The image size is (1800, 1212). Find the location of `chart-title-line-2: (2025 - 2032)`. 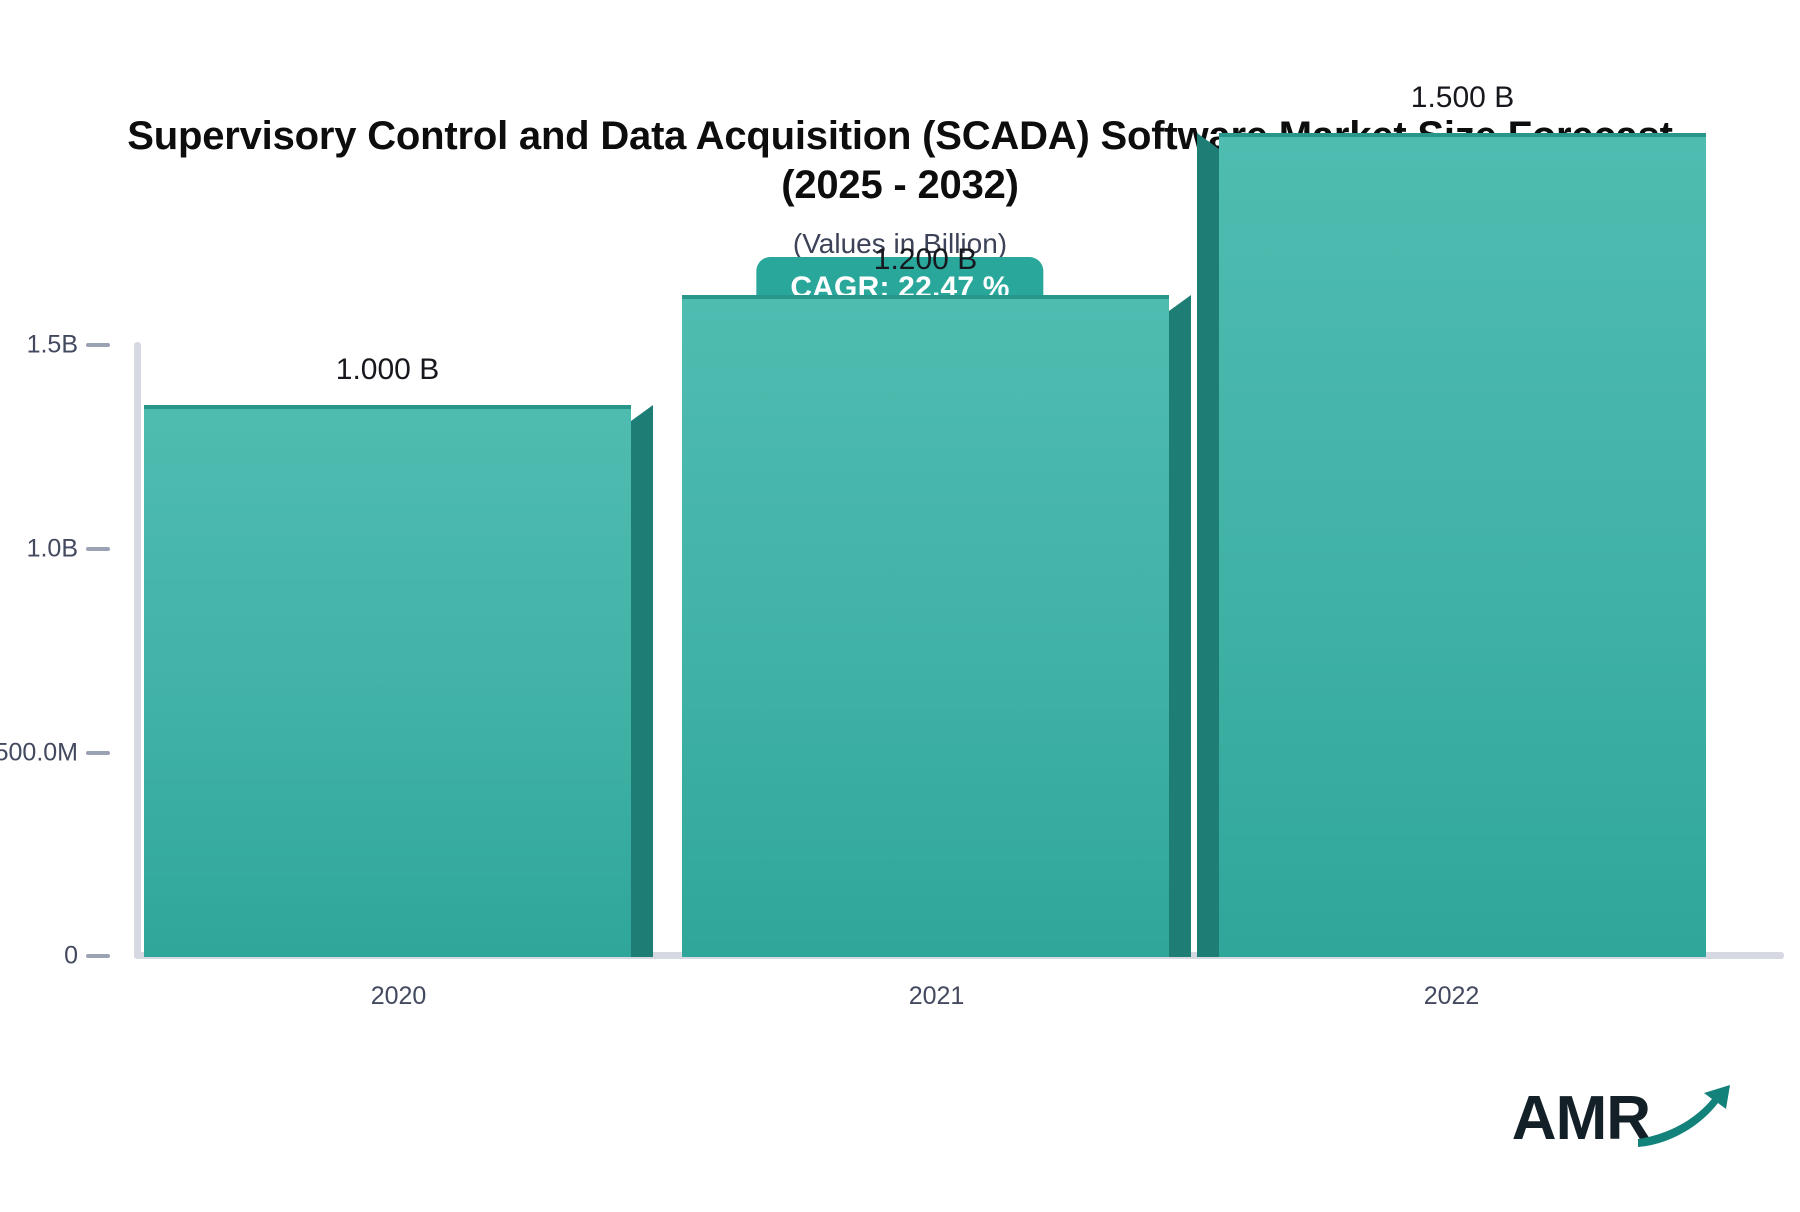

chart-title-line-2: (2025 - 2032) is located at coordinates (900, 184).